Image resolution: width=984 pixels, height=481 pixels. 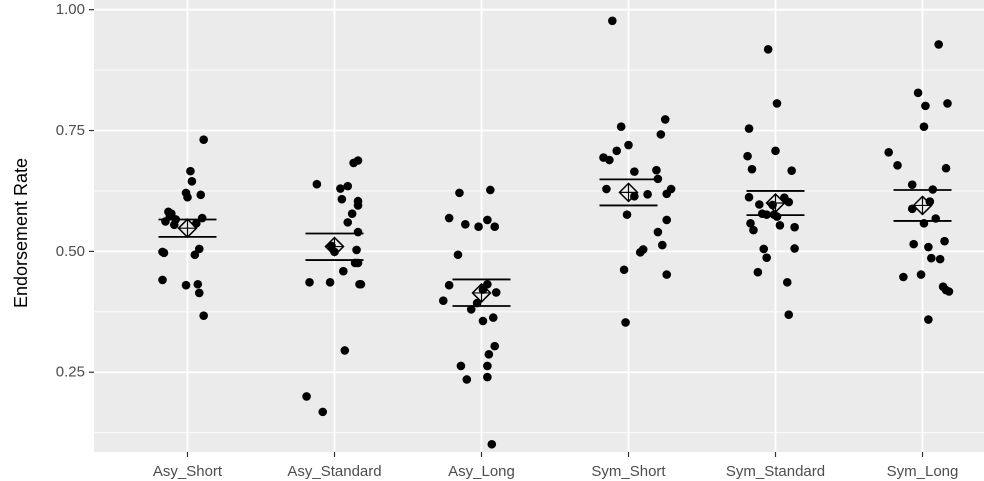 What do you see at coordinates (481, 471) in the screenshot?
I see `x-tick-label: Asy_Long` at bounding box center [481, 471].